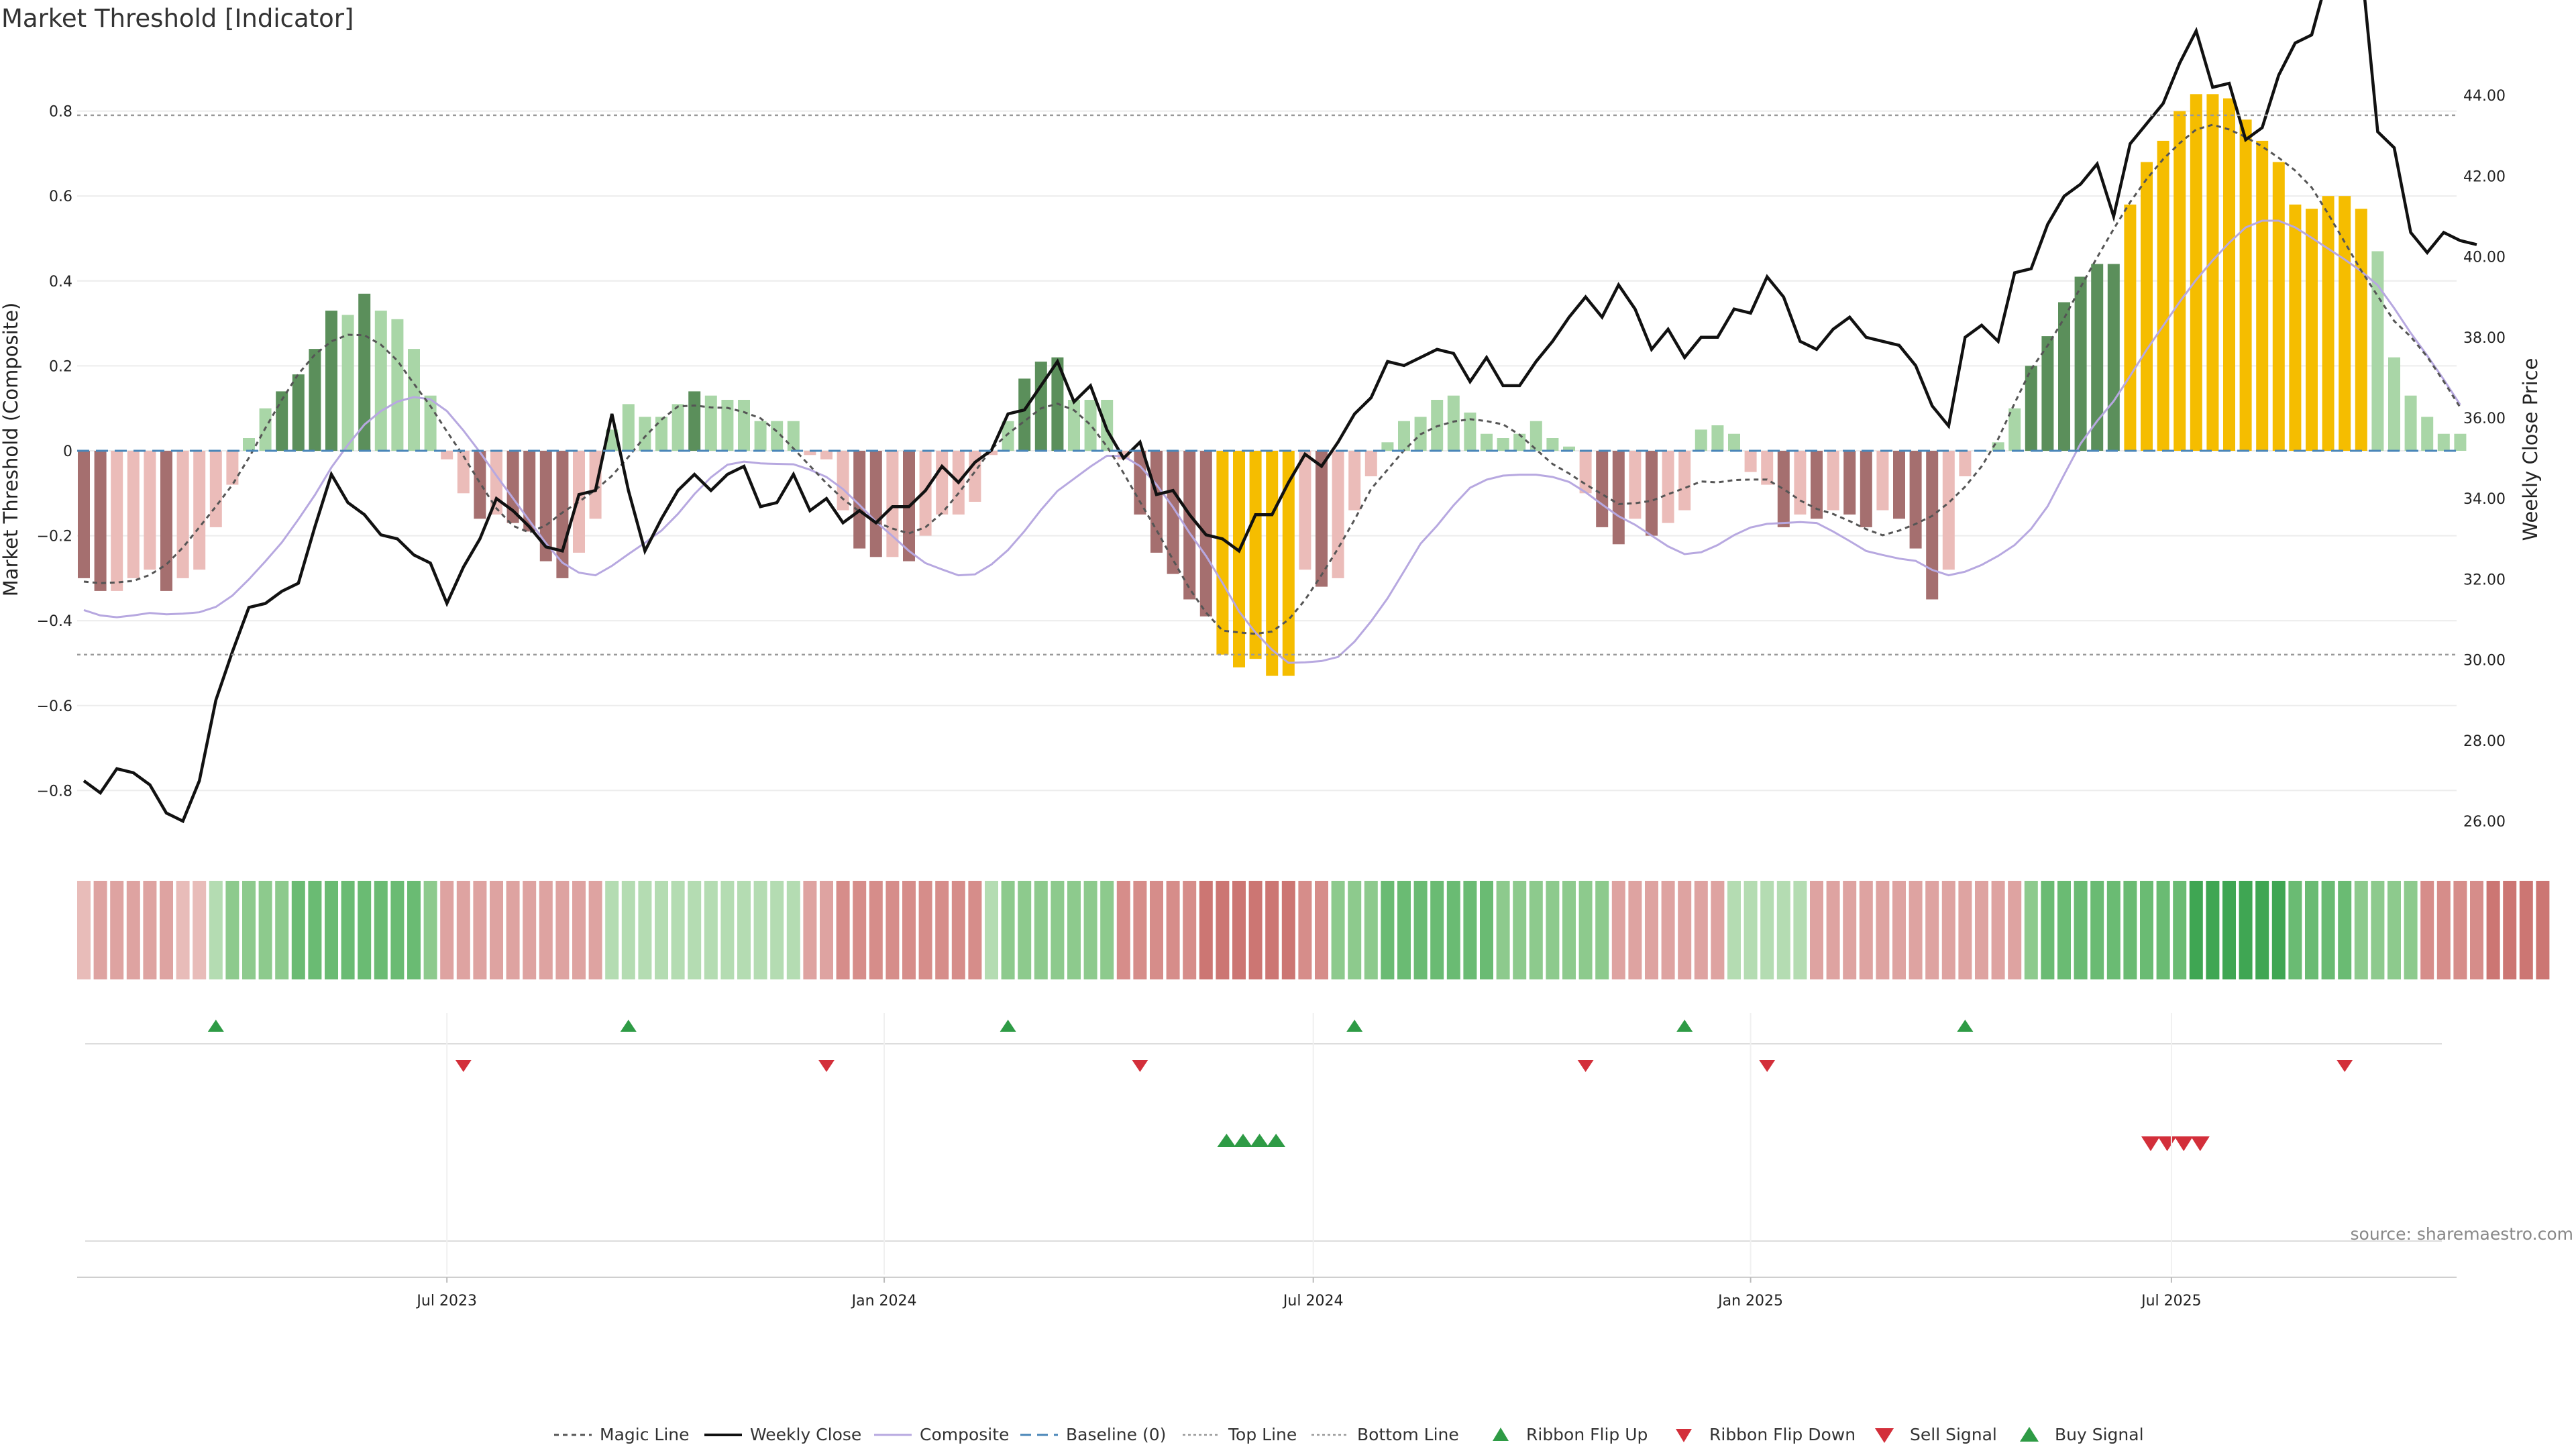 This screenshot has width=2576, height=1449. Describe the element at coordinates (2484, 96) in the screenshot. I see `y2-tick-label: 44.00` at that location.